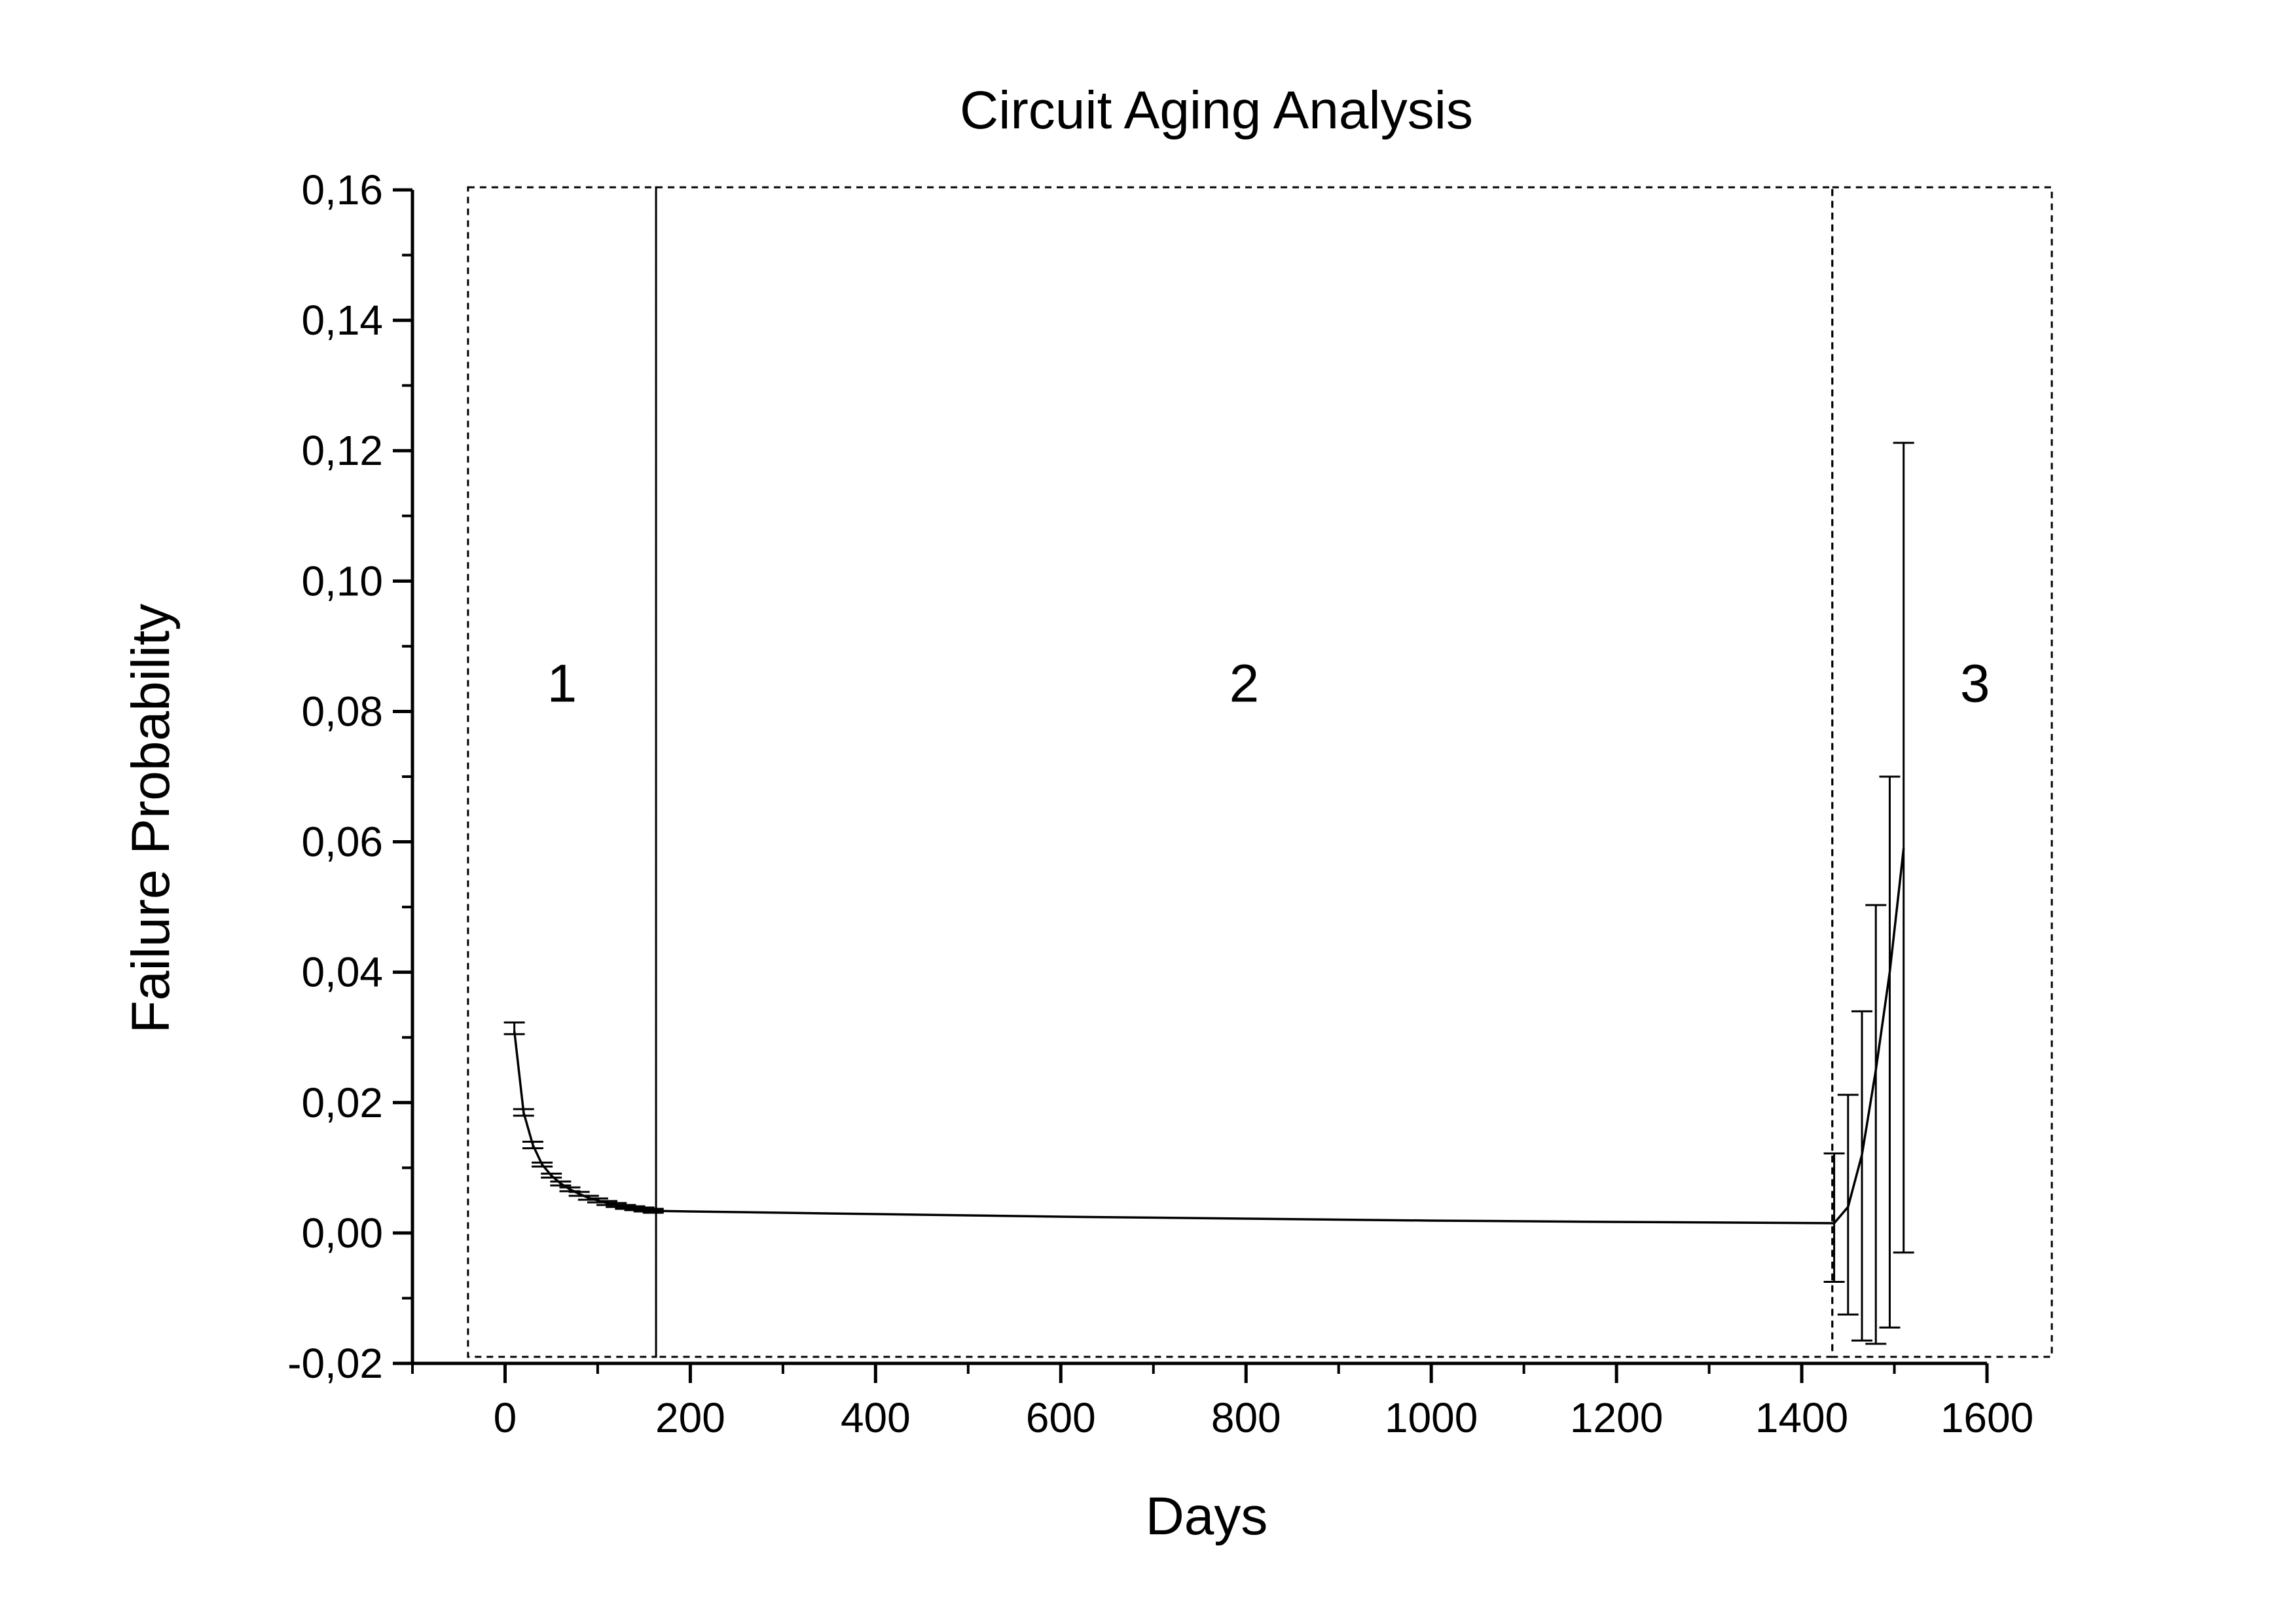  What do you see at coordinates (342, 842) in the screenshot?
I see `y-tick-label: 0,06` at bounding box center [342, 842].